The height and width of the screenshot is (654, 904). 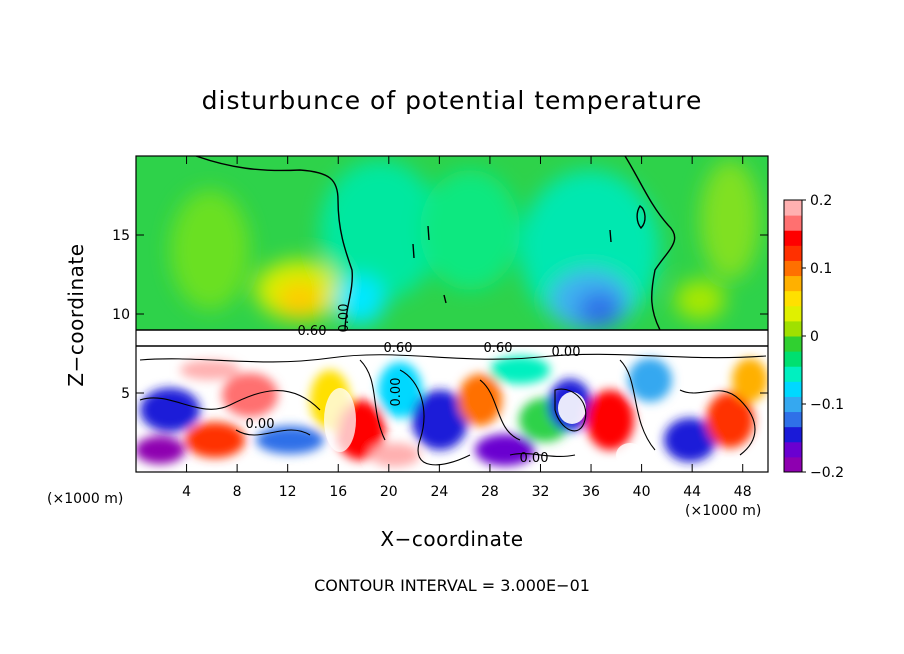 I want to click on x-tick-label: 36, so click(x=591, y=492).